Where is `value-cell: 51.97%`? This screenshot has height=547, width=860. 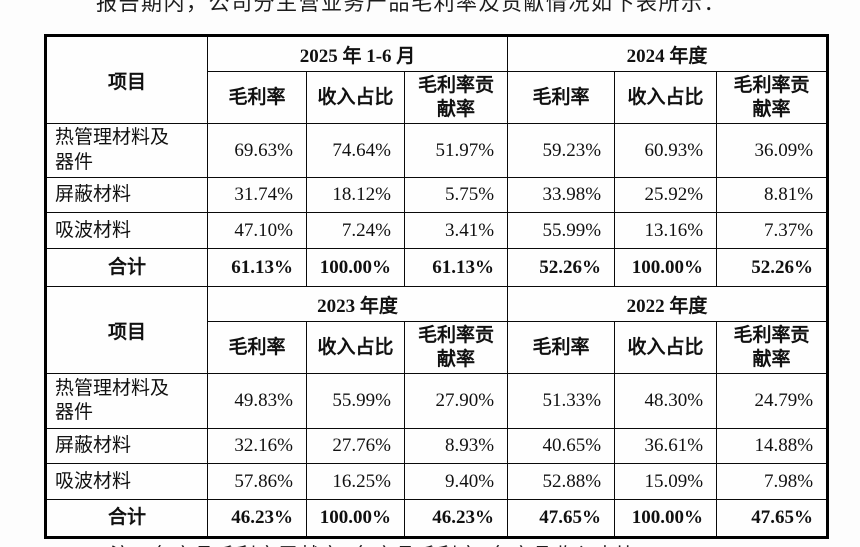 value-cell: 51.97% is located at coordinates (456, 150).